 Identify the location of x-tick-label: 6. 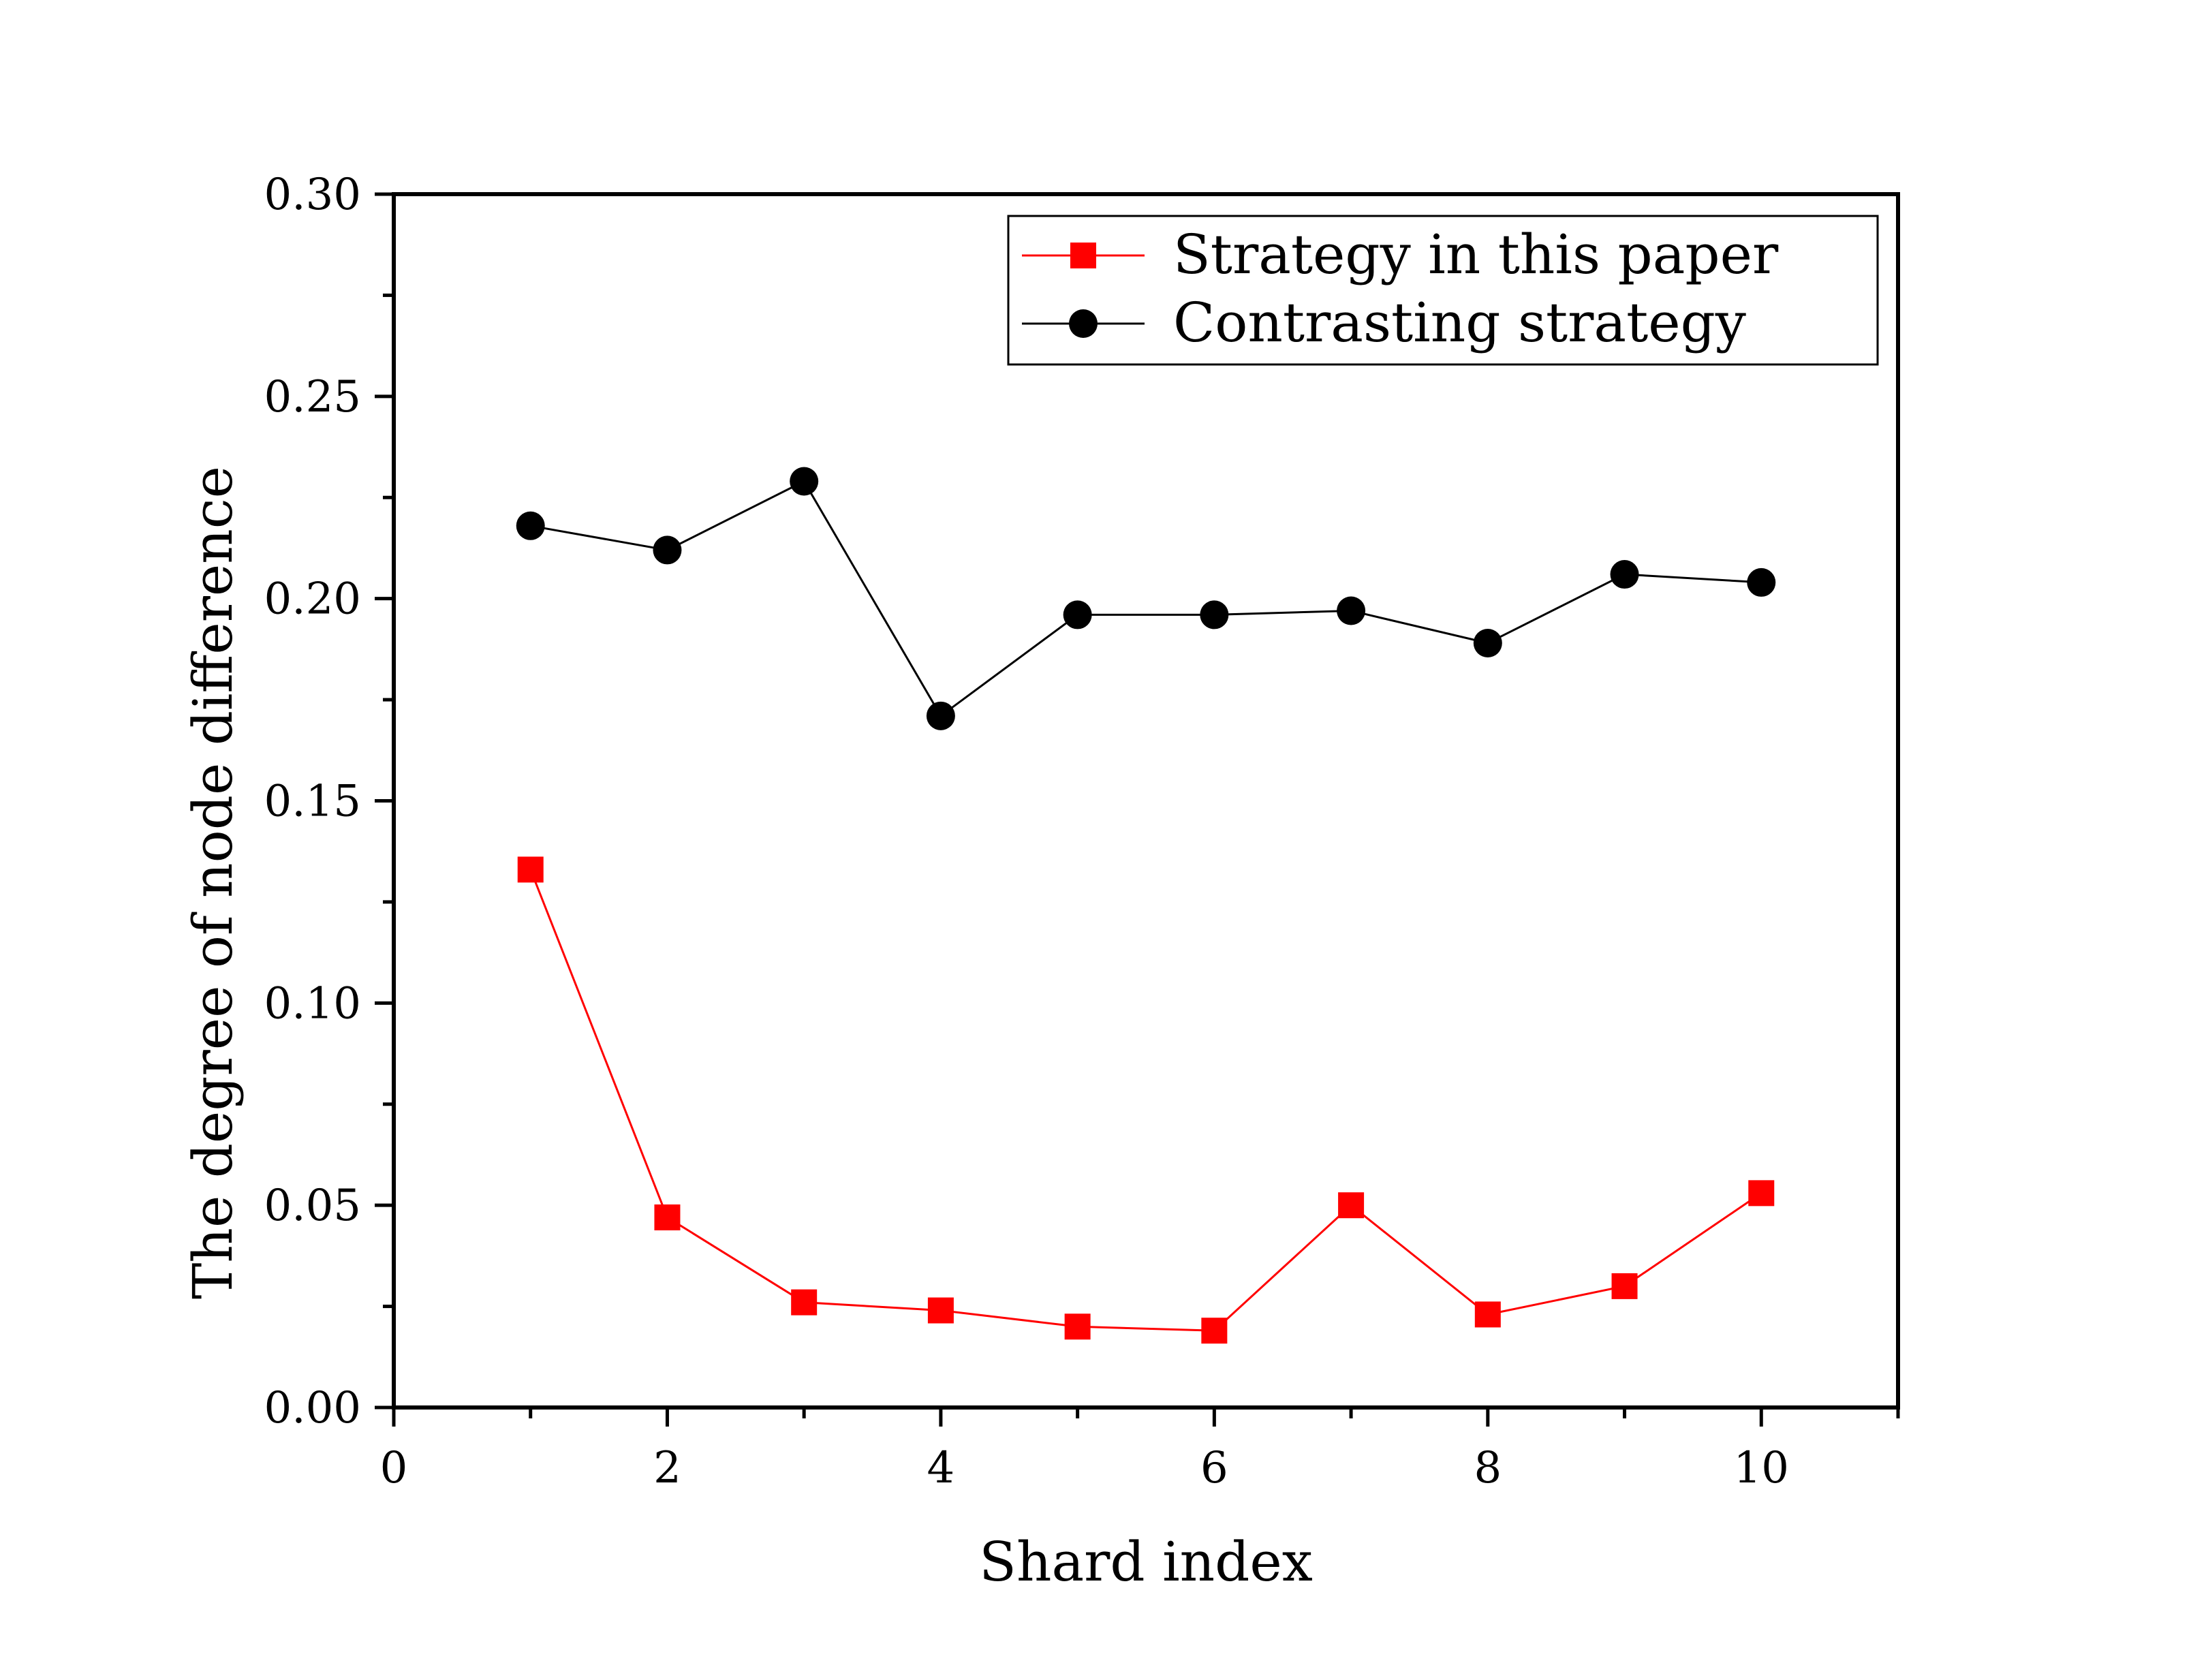
(1214, 1468).